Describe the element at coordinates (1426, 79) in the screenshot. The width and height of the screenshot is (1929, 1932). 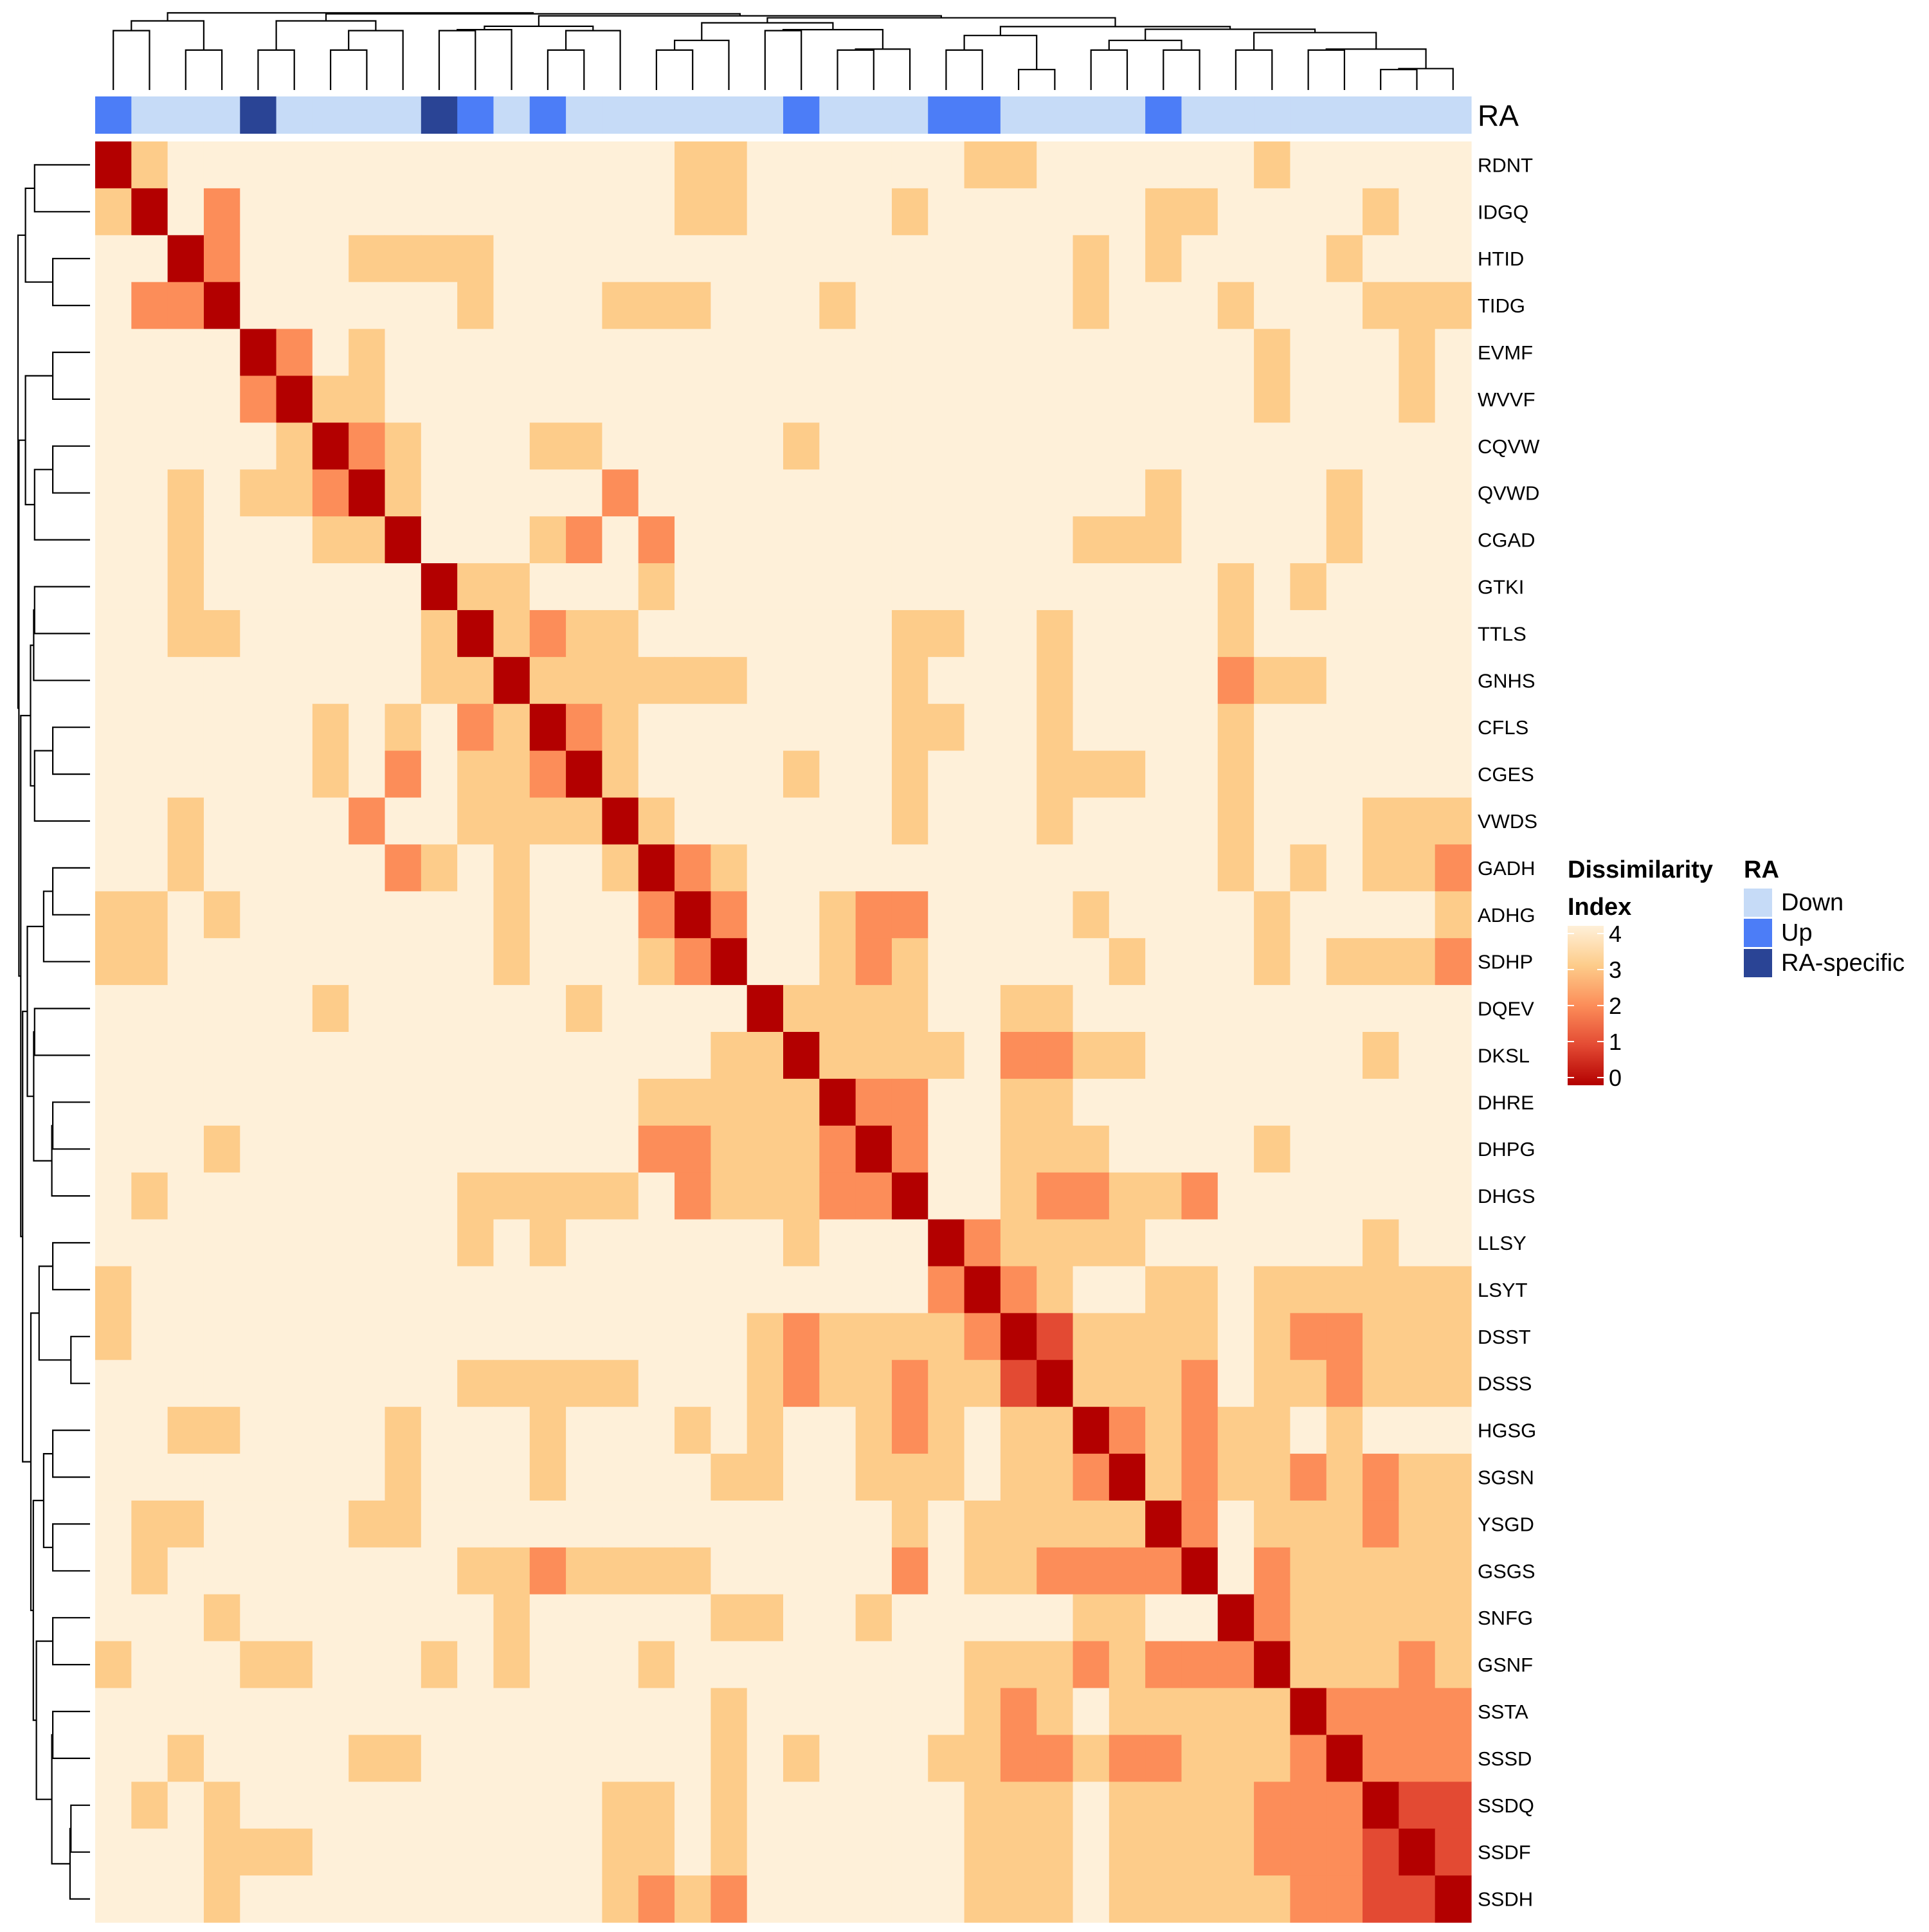
I see `column-dendrogram-branch` at that location.